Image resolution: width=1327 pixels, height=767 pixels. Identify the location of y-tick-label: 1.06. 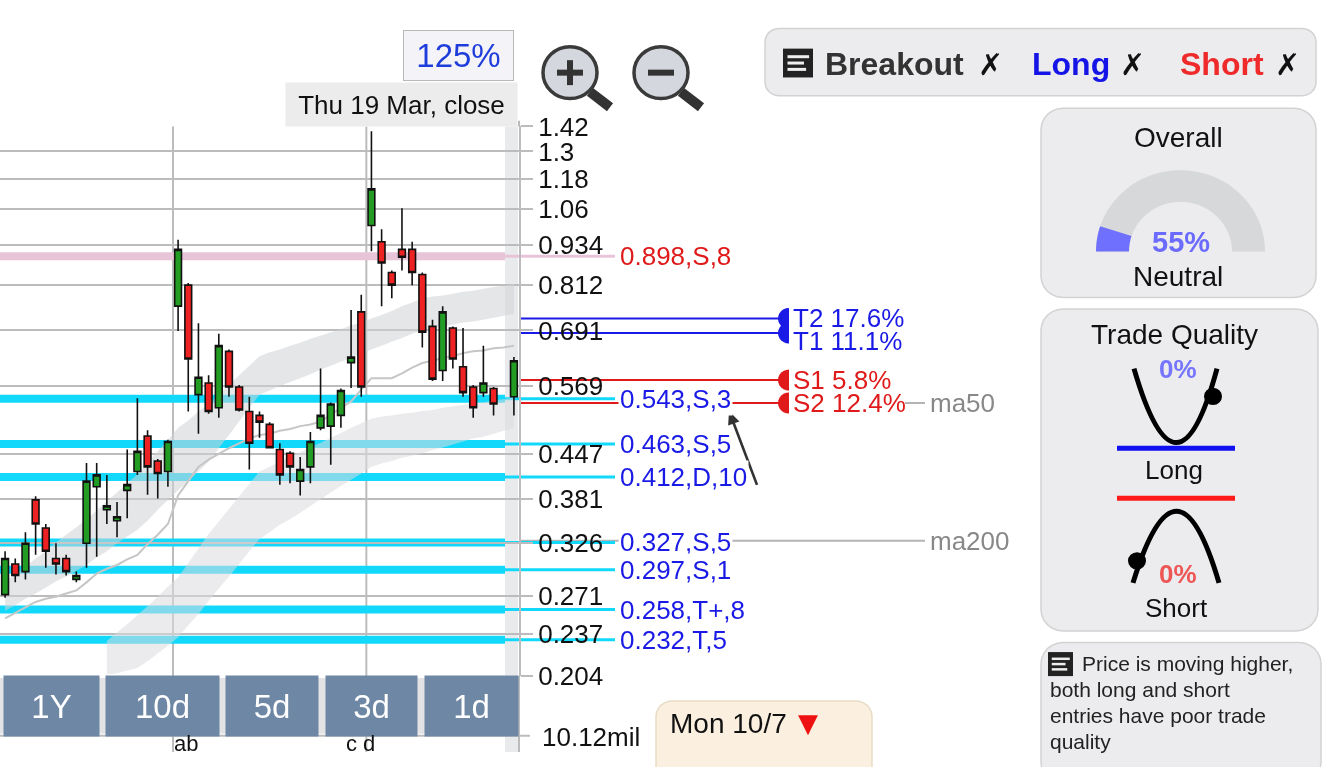
(563, 209).